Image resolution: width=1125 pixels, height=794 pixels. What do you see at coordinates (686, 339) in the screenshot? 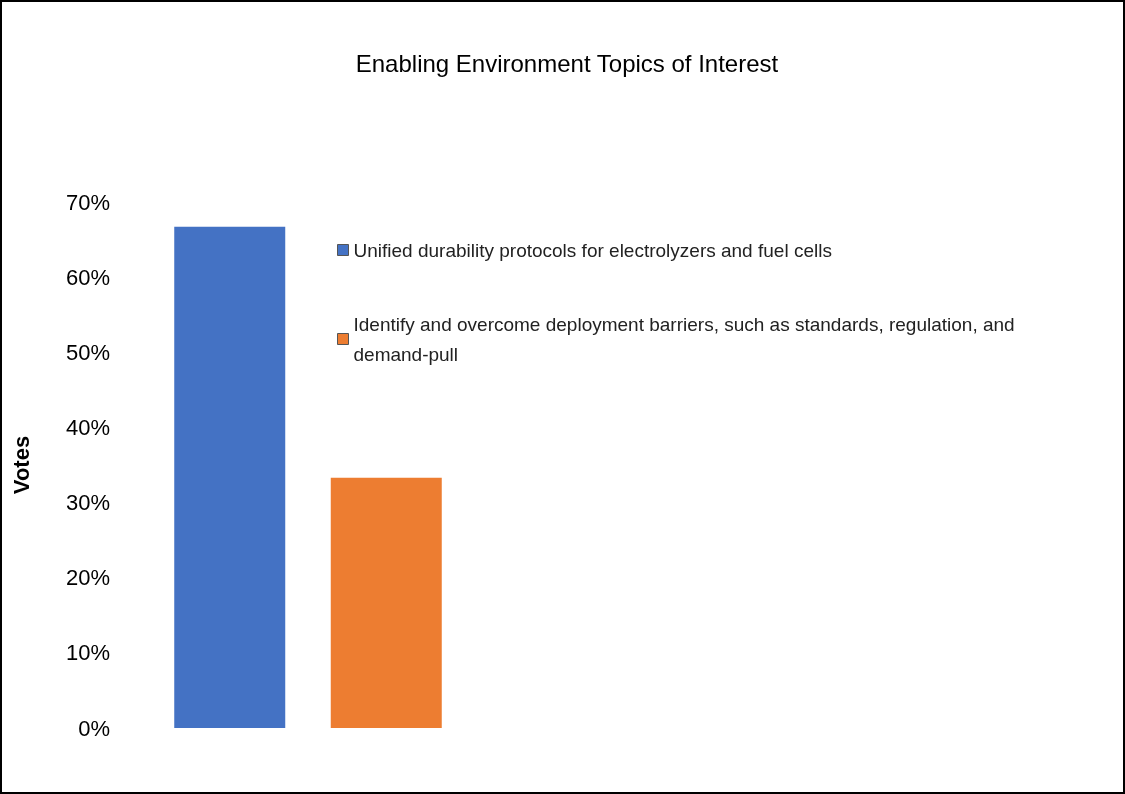
I see `legend-label: Identify and overcome deployment barriers, such as standards, regulation, and demand-pull` at bounding box center [686, 339].